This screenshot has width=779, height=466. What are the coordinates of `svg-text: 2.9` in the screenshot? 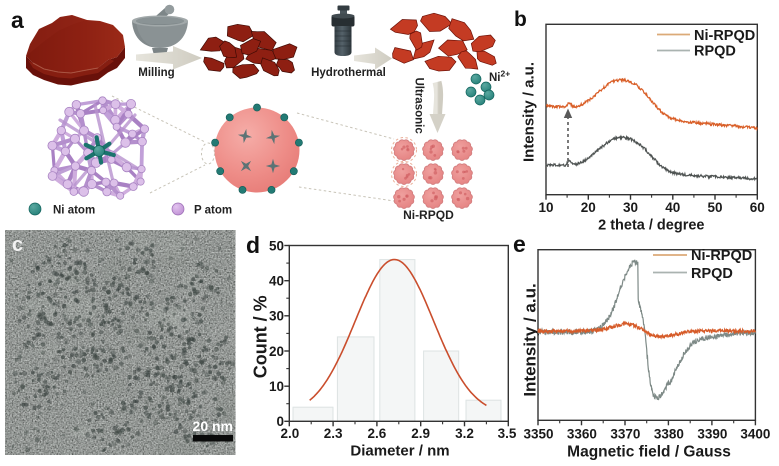 It's located at (420, 433).